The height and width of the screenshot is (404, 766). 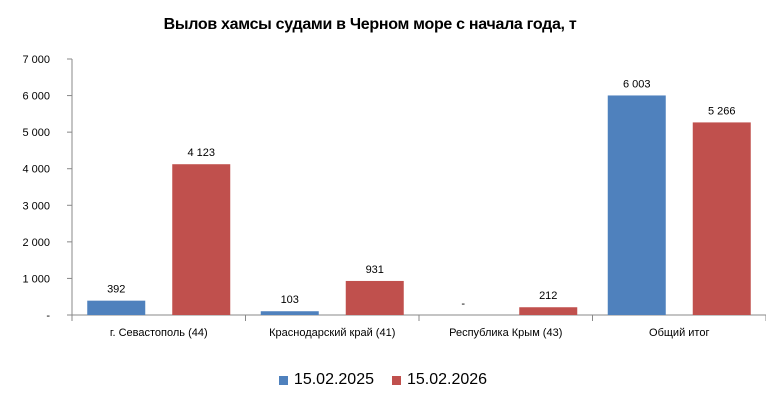 What do you see at coordinates (116, 290) in the screenshot?
I see `data-label: 392` at bounding box center [116, 290].